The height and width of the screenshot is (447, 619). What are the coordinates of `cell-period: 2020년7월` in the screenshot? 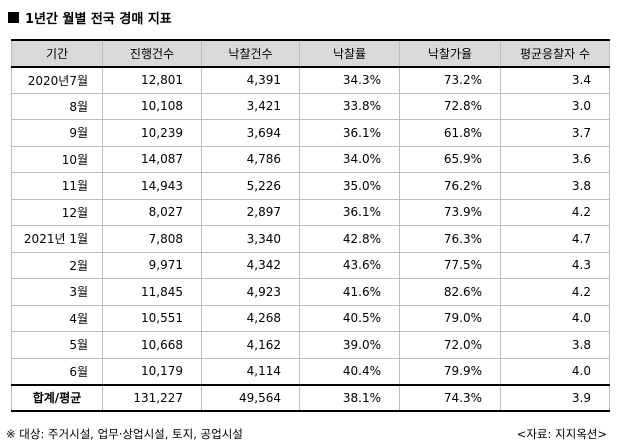 It's located at (57, 80).